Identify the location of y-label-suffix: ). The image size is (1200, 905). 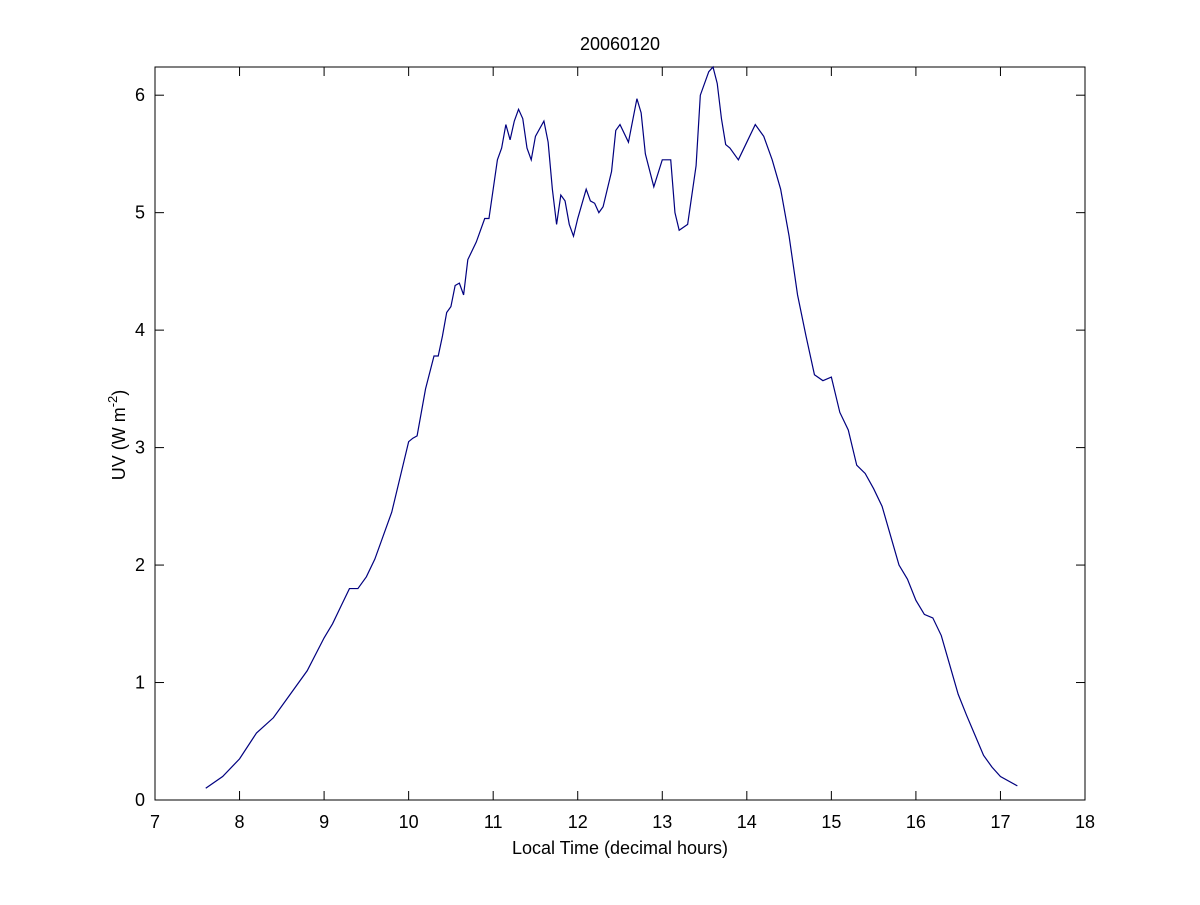
(119, 393).